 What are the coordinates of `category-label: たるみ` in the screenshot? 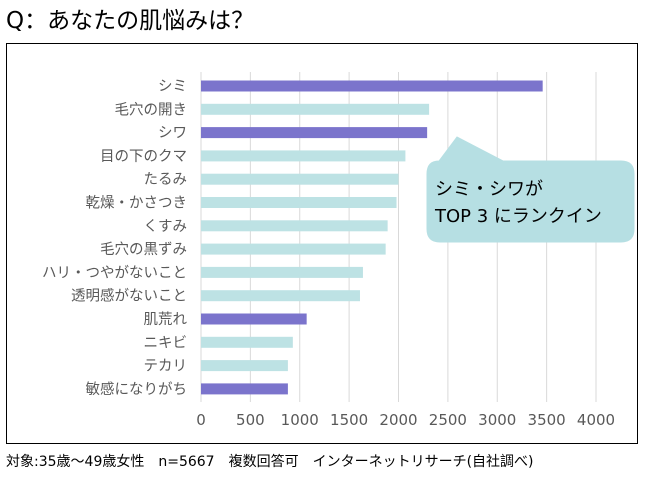 It's located at (166, 179).